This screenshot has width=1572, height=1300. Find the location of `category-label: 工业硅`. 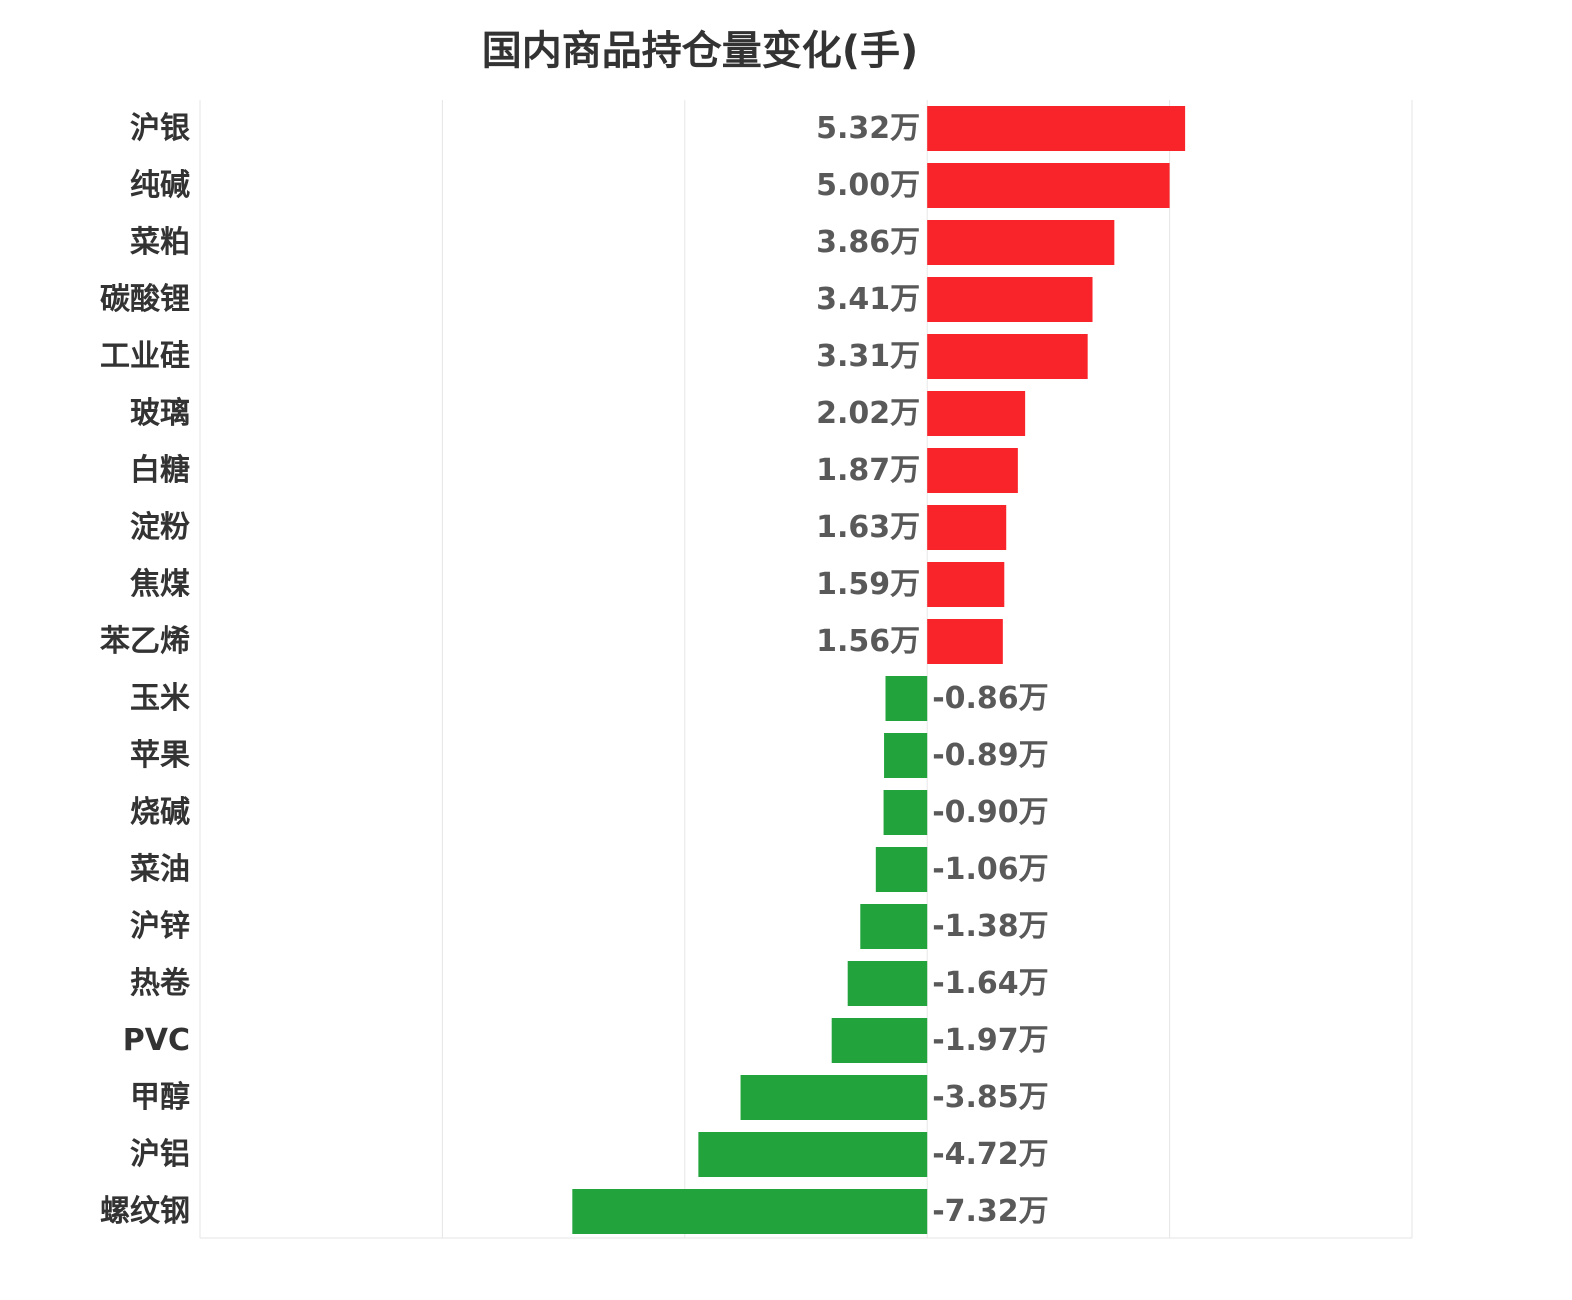

category-label: 工业硅 is located at coordinates (145, 356).